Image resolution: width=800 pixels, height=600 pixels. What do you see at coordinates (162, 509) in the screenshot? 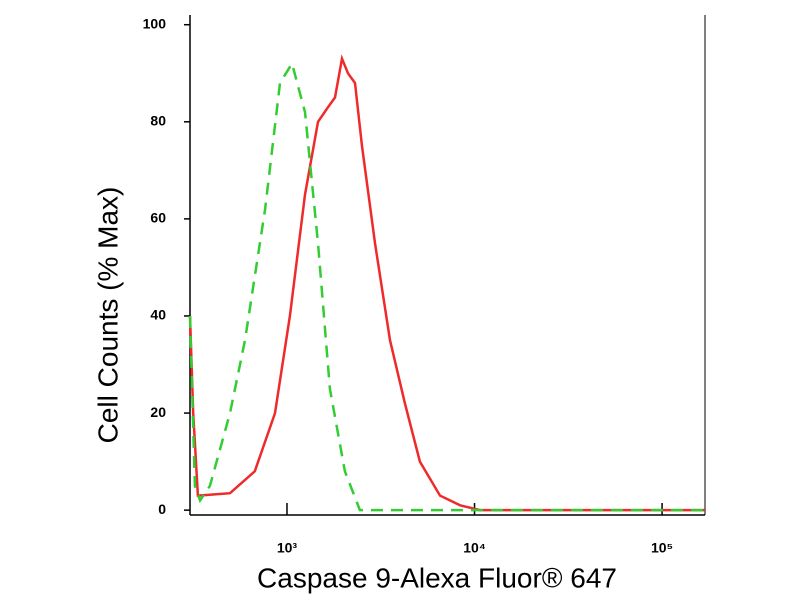
I see `y-tick-label: 0` at bounding box center [162, 509].